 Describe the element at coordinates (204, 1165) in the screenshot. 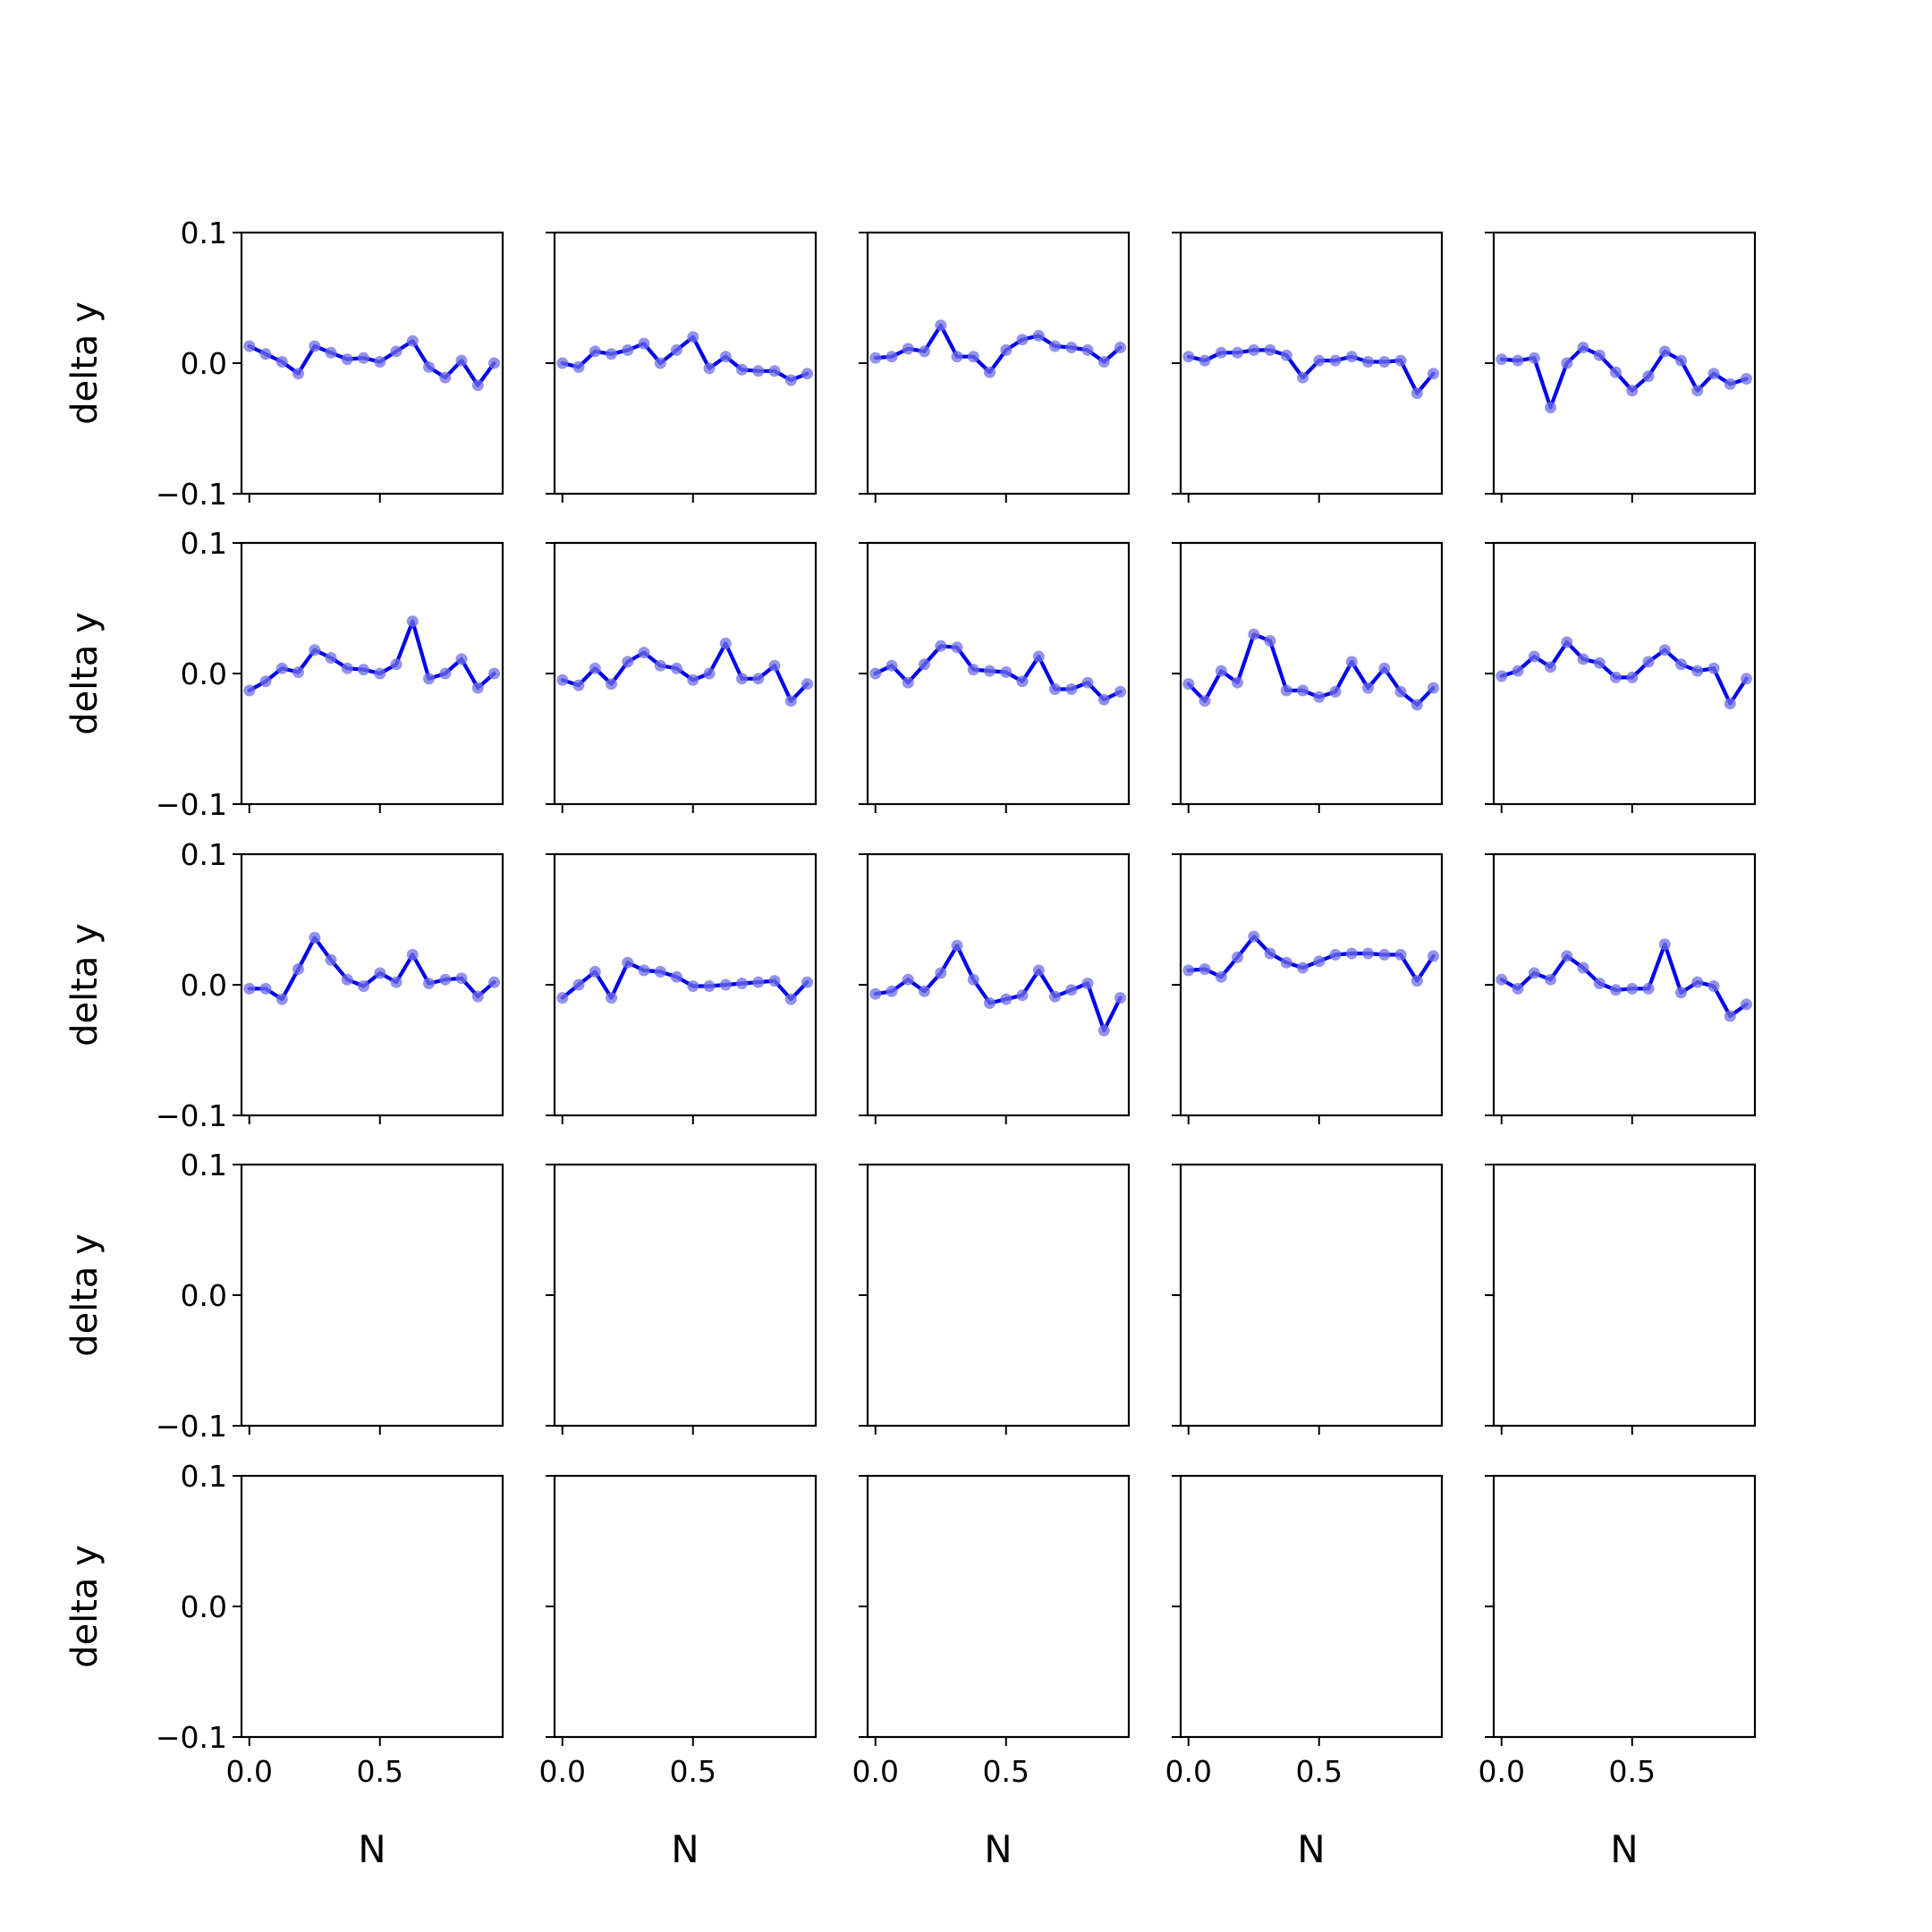

I see `y-tick-label: 0.1` at that location.